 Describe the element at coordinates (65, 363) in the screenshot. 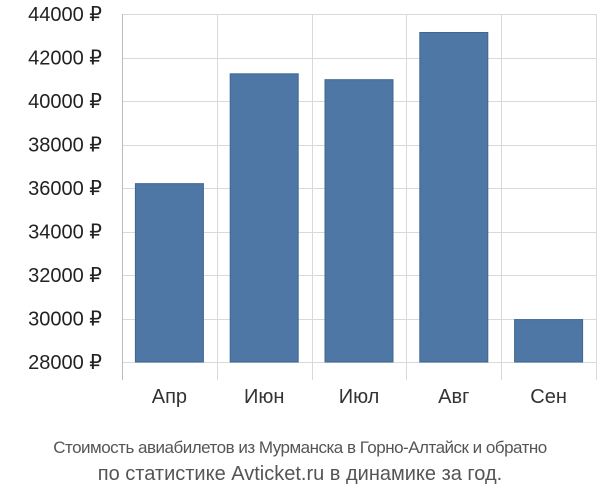

I see `y-tick-label-0: 28000 ₽` at that location.